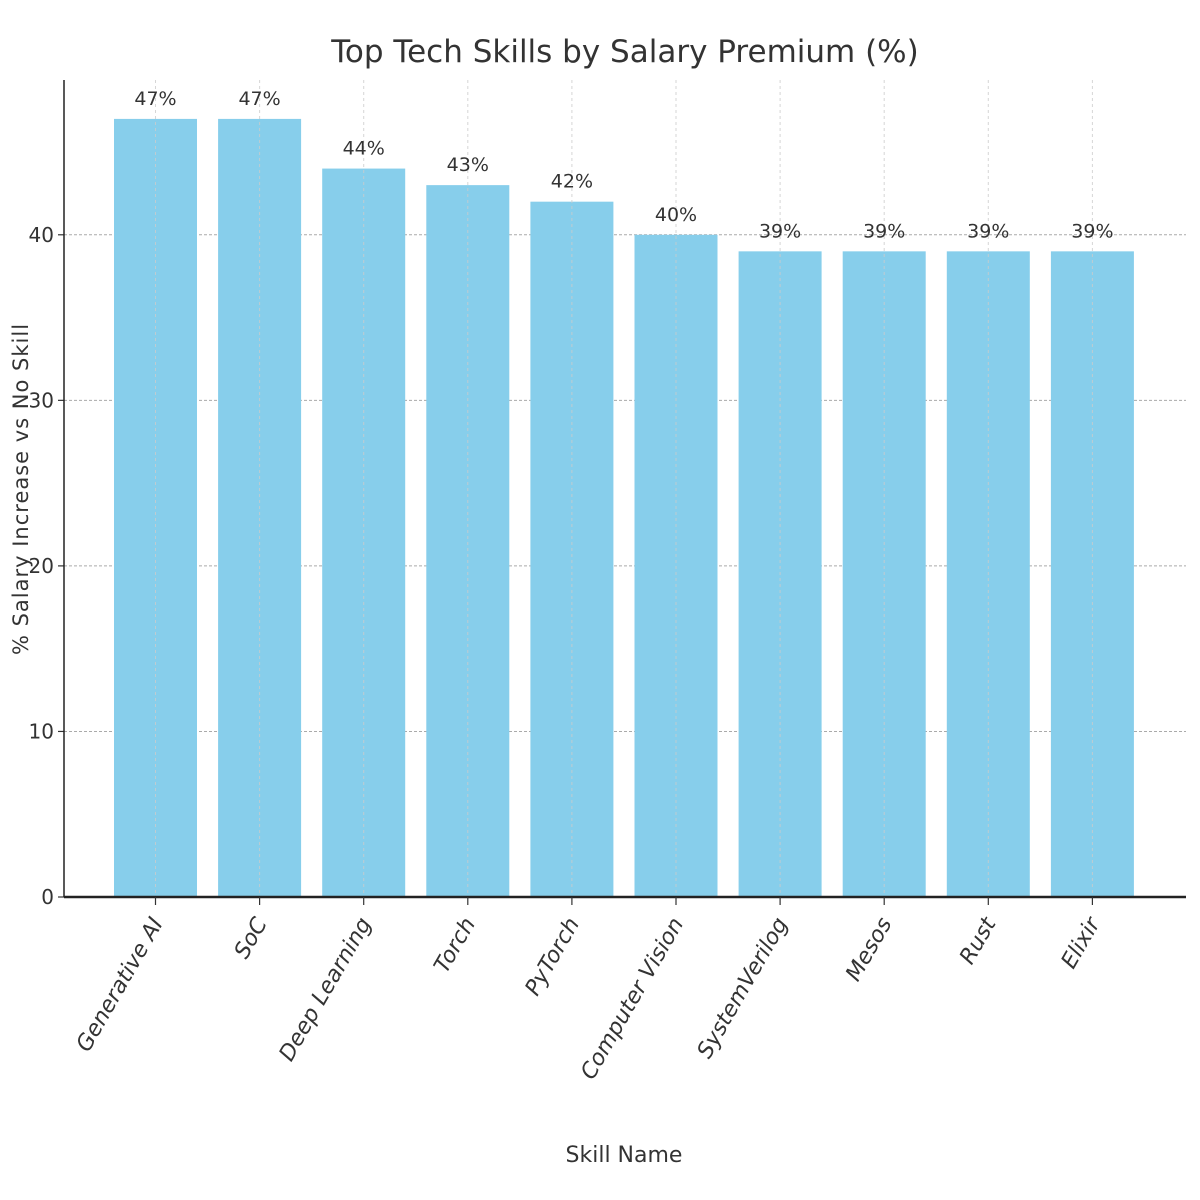  Describe the element at coordinates (978, 940) in the screenshot. I see `x-tick-label: Rust` at that location.